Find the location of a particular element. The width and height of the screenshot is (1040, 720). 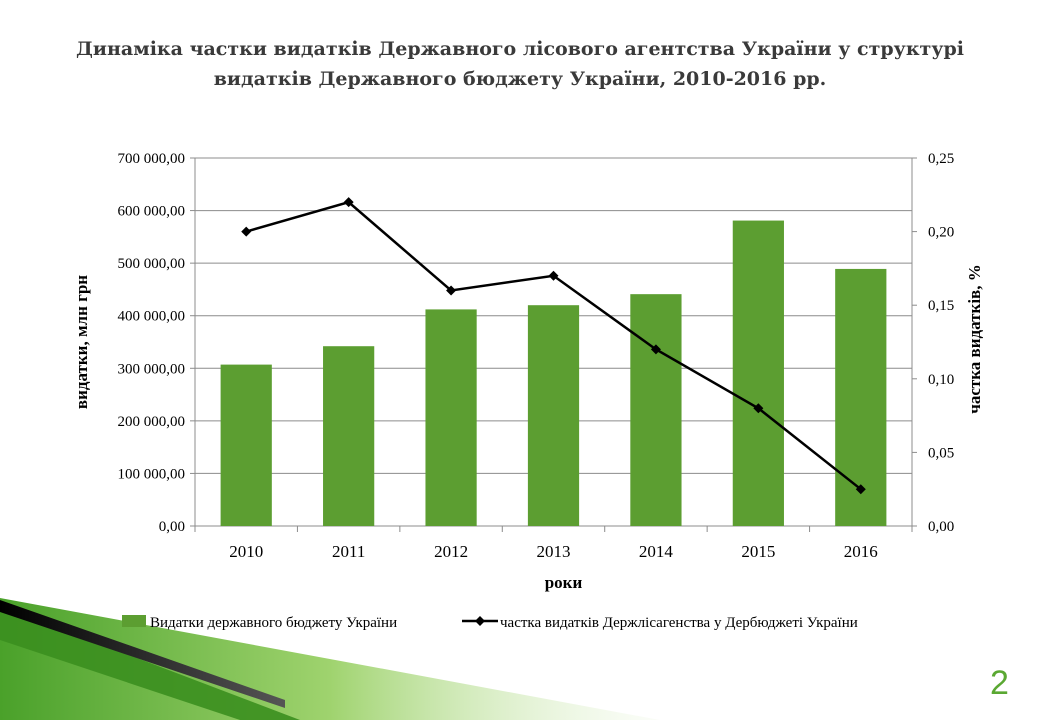

x-tick-label: 2010 is located at coordinates (246, 551).